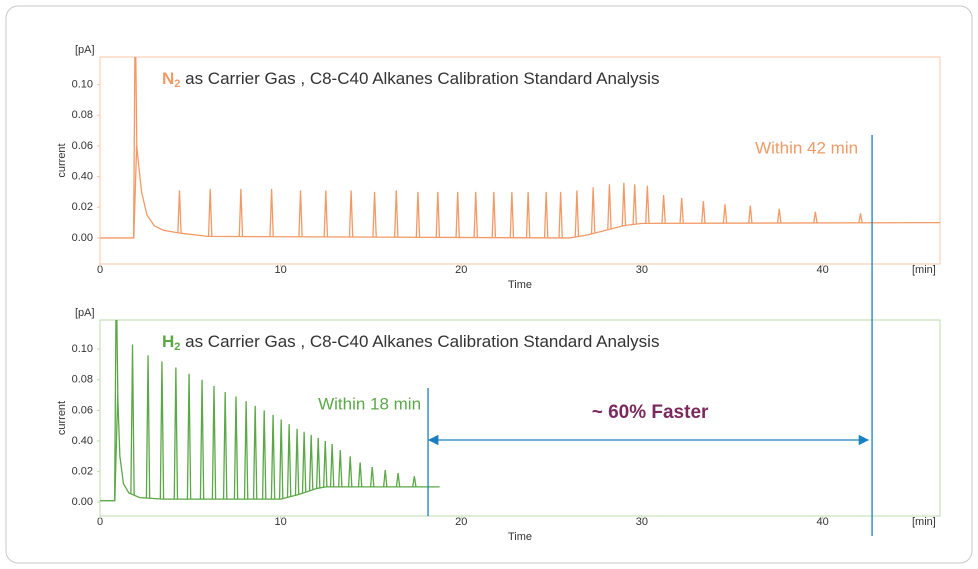 This screenshot has height=569, width=978. What do you see at coordinates (270, 411) in the screenshot?
I see `trace` at bounding box center [270, 411].